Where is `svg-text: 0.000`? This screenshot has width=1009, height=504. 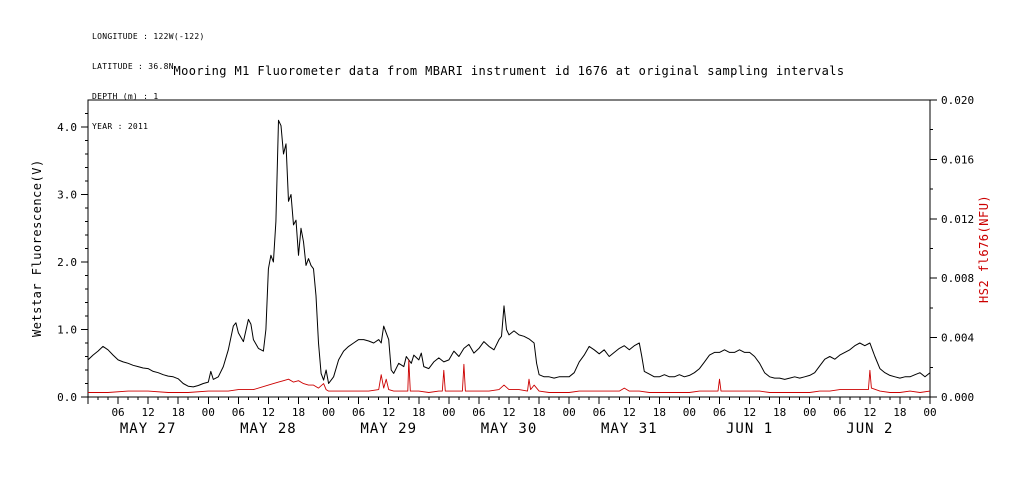
svg-text: 0.000 is located at coordinates (957, 397).